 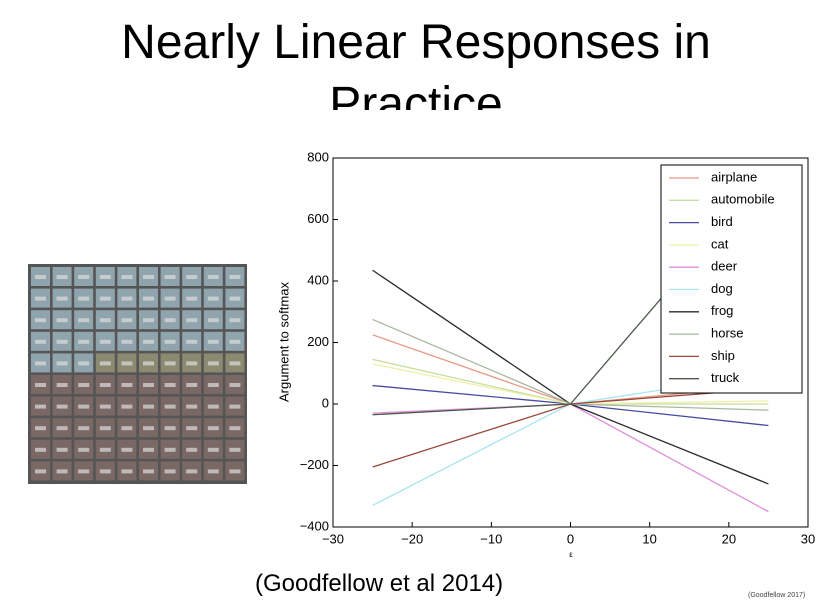 I want to click on citation: (Goodfellow et al 2014), so click(x=379, y=583).